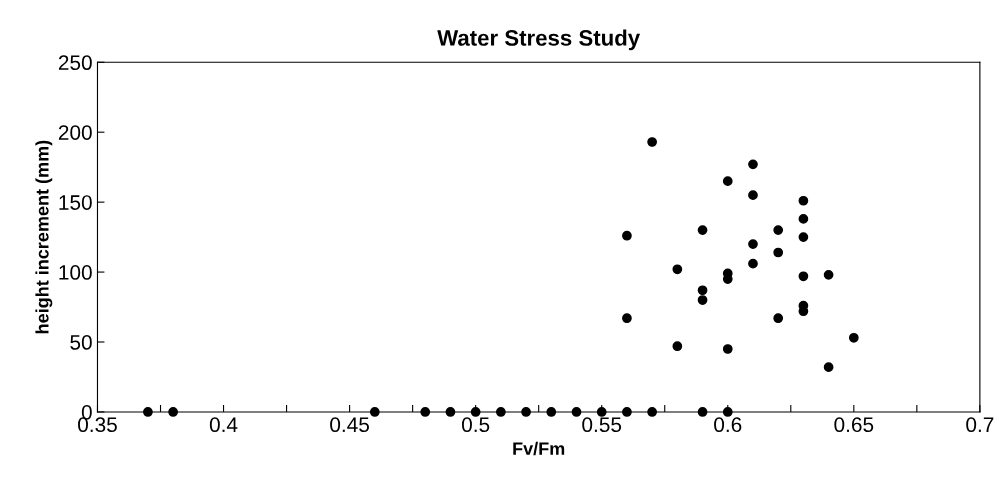 The width and height of the screenshot is (1005, 479). What do you see at coordinates (75, 272) in the screenshot?
I see `y-tick-label: 100` at bounding box center [75, 272].